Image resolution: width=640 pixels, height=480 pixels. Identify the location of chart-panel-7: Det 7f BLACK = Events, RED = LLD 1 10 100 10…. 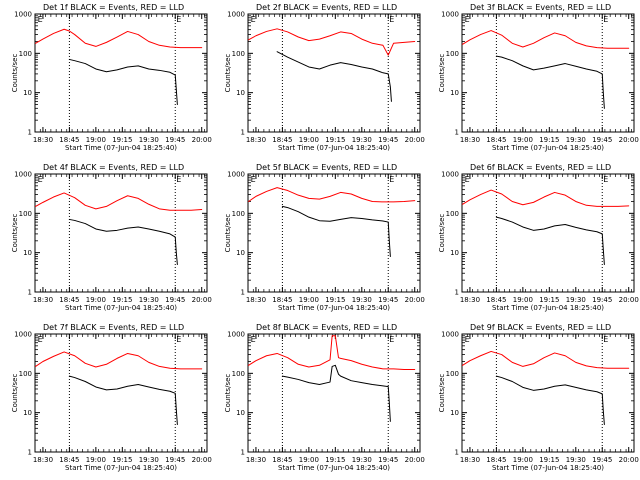
(111, 397).